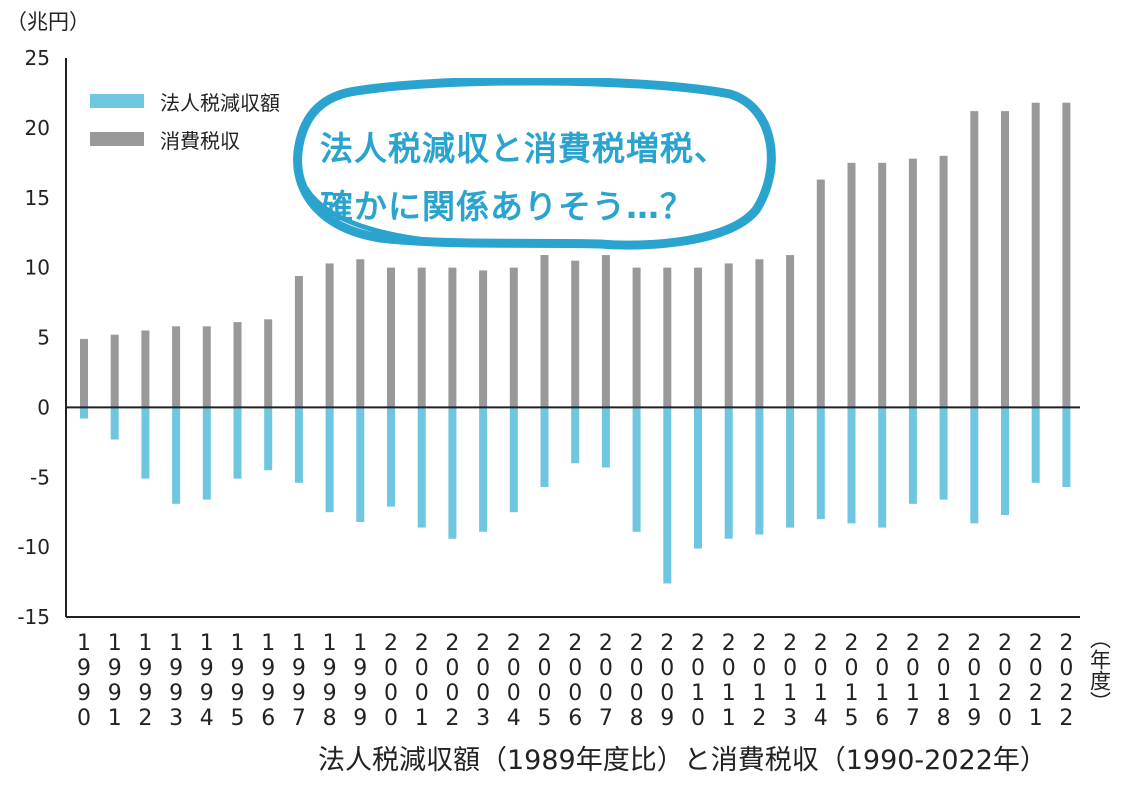  I want to click on legend-swatch-gray, so click(117, 139).